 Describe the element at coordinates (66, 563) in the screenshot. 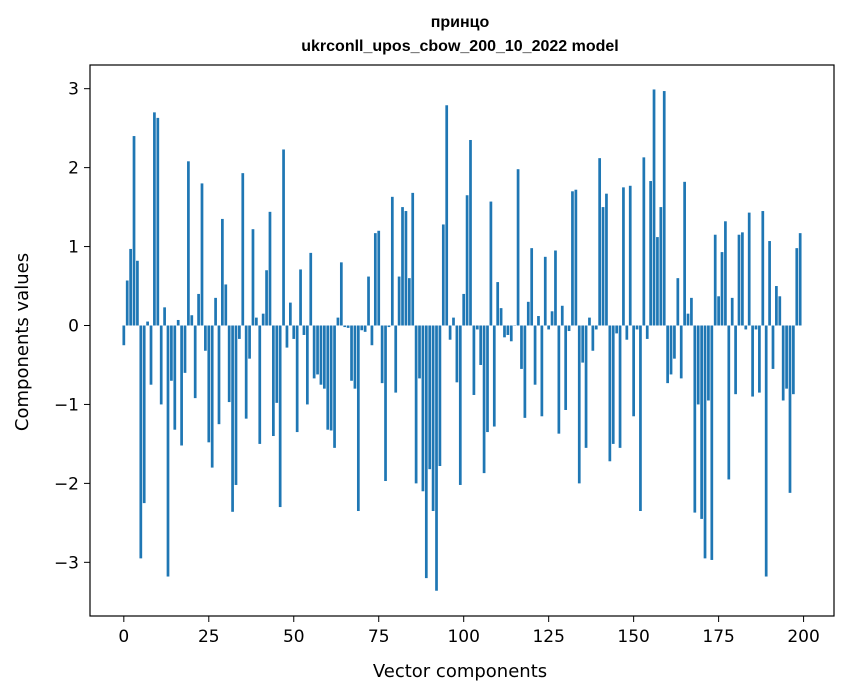

I see `y-tick-label: −3` at that location.